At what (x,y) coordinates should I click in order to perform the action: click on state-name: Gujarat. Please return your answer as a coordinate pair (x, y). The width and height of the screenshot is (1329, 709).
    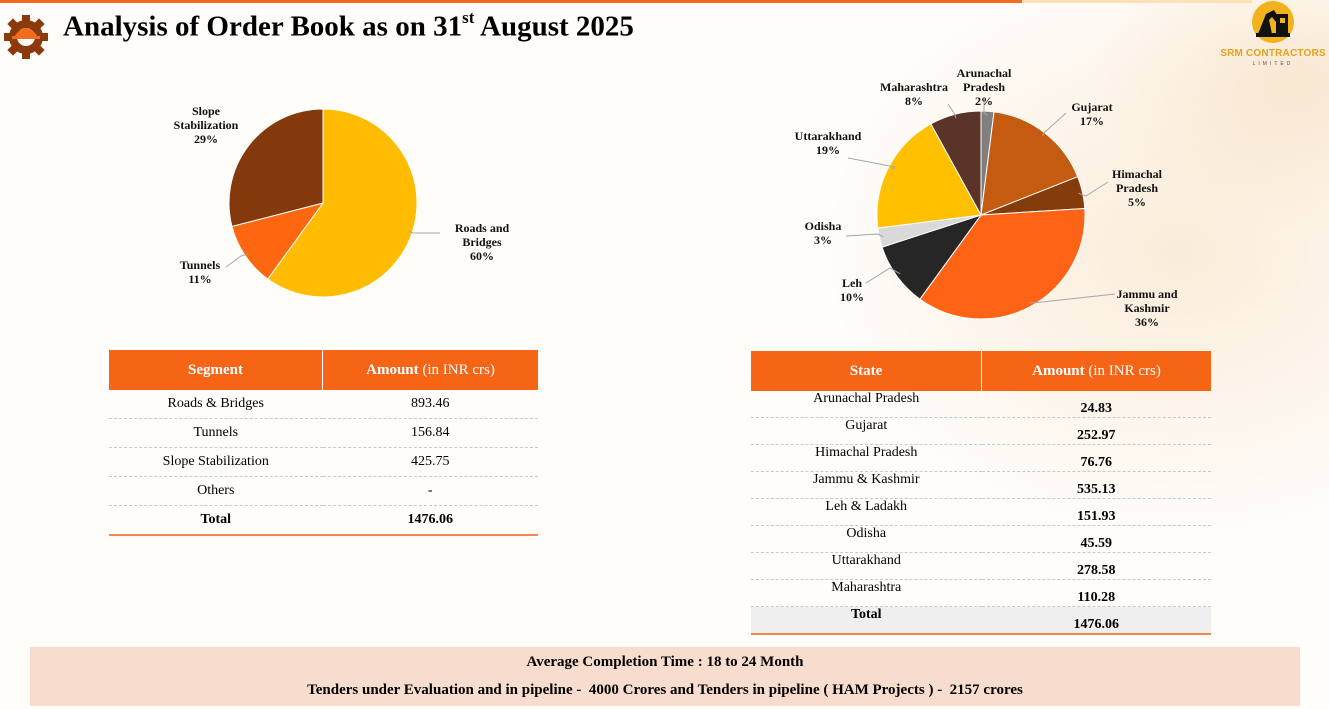
    Looking at the image, I should click on (866, 431).